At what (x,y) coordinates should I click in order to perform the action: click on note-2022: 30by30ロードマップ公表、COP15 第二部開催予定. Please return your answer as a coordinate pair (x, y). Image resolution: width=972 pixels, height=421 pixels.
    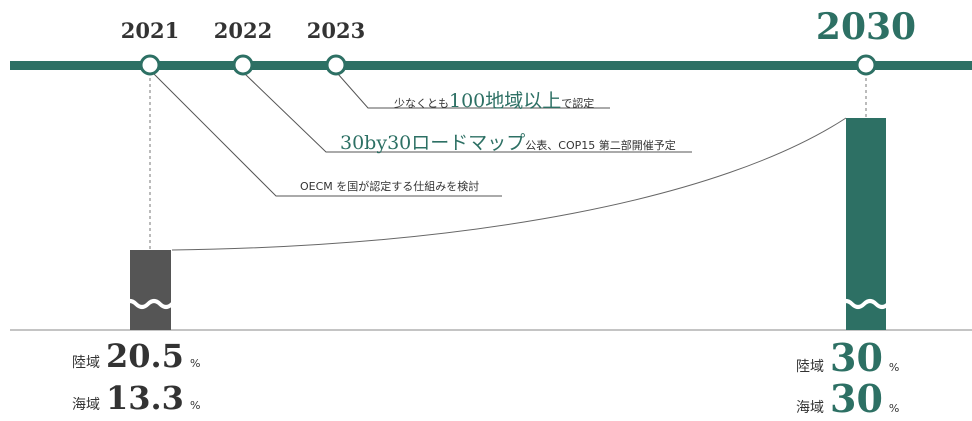
    Looking at the image, I should click on (508, 141).